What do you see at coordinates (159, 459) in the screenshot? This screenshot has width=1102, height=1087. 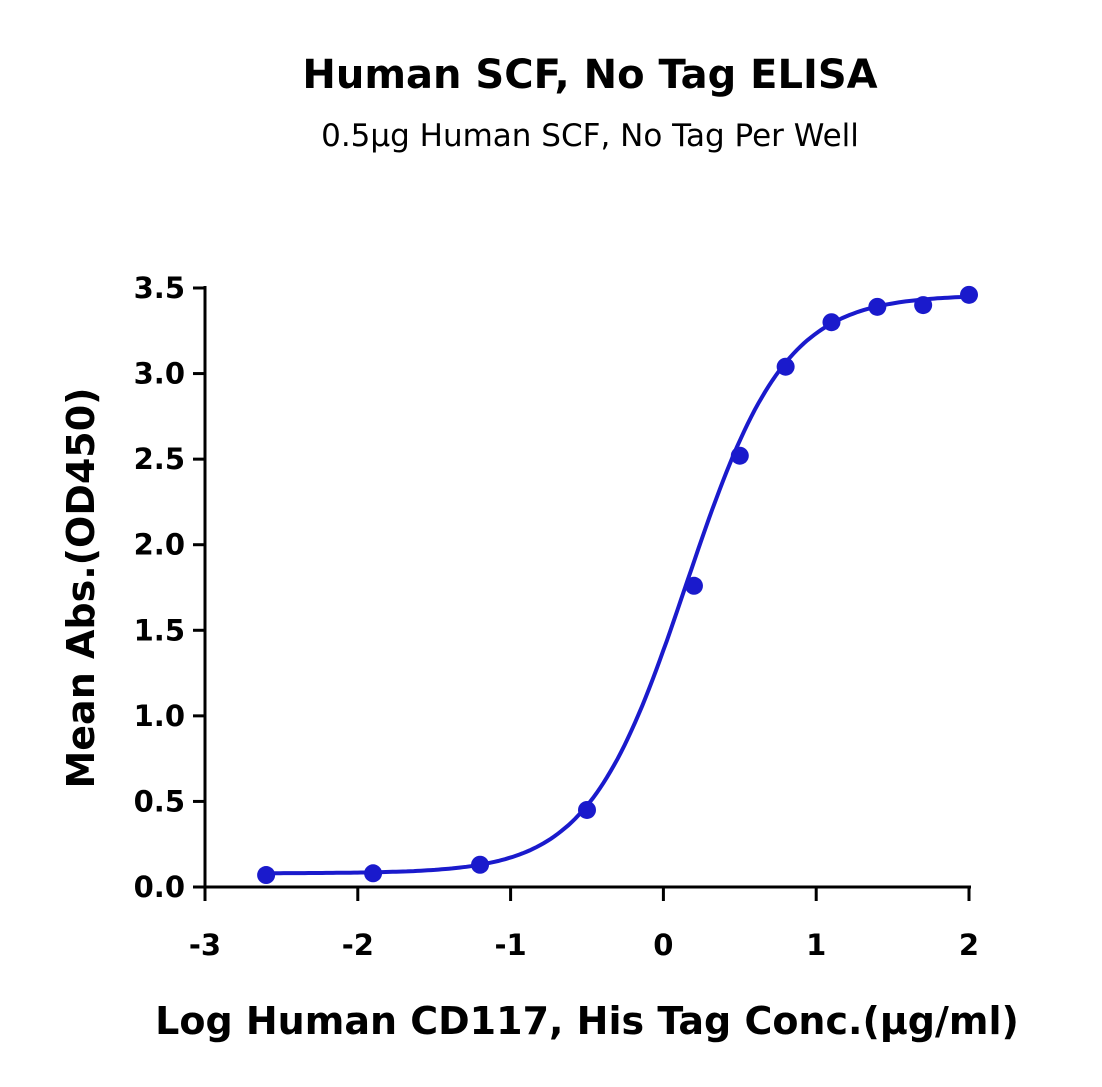 I see `y-tick-label: 2.5` at bounding box center [159, 459].